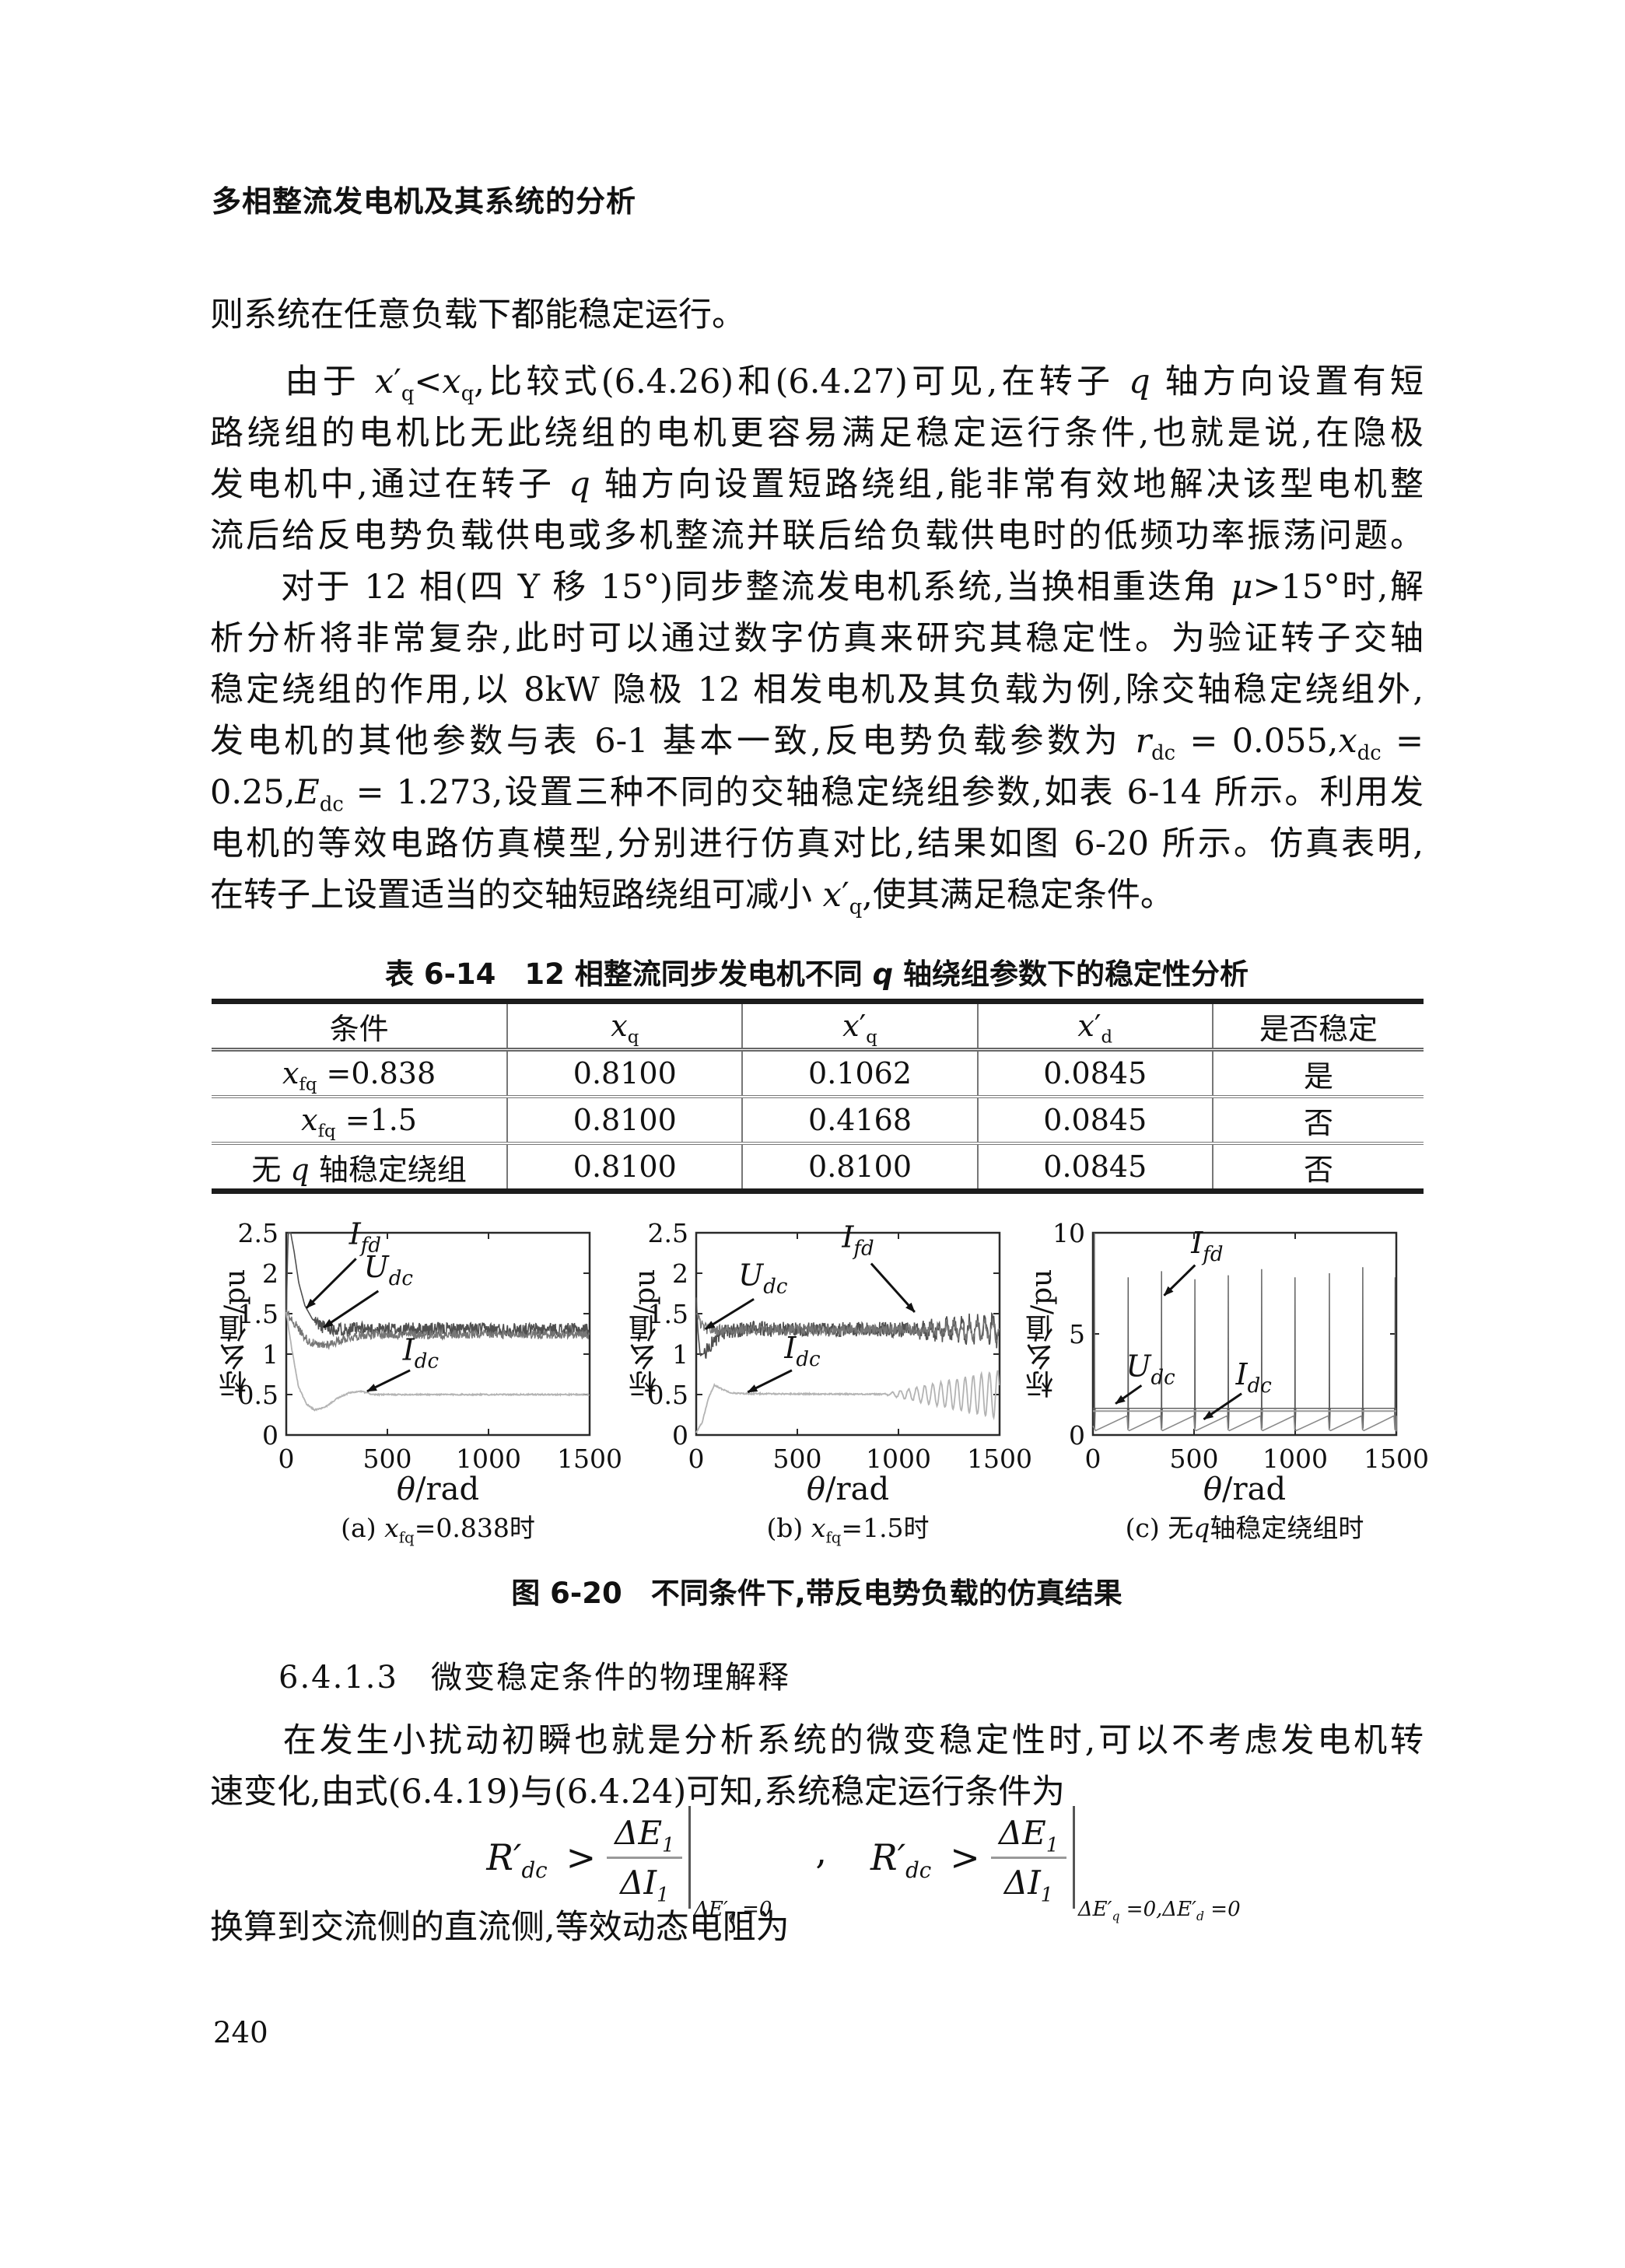  I want to click on formula-condition: ΔE′q =0,ΔE′d =0, so click(1159, 1911).